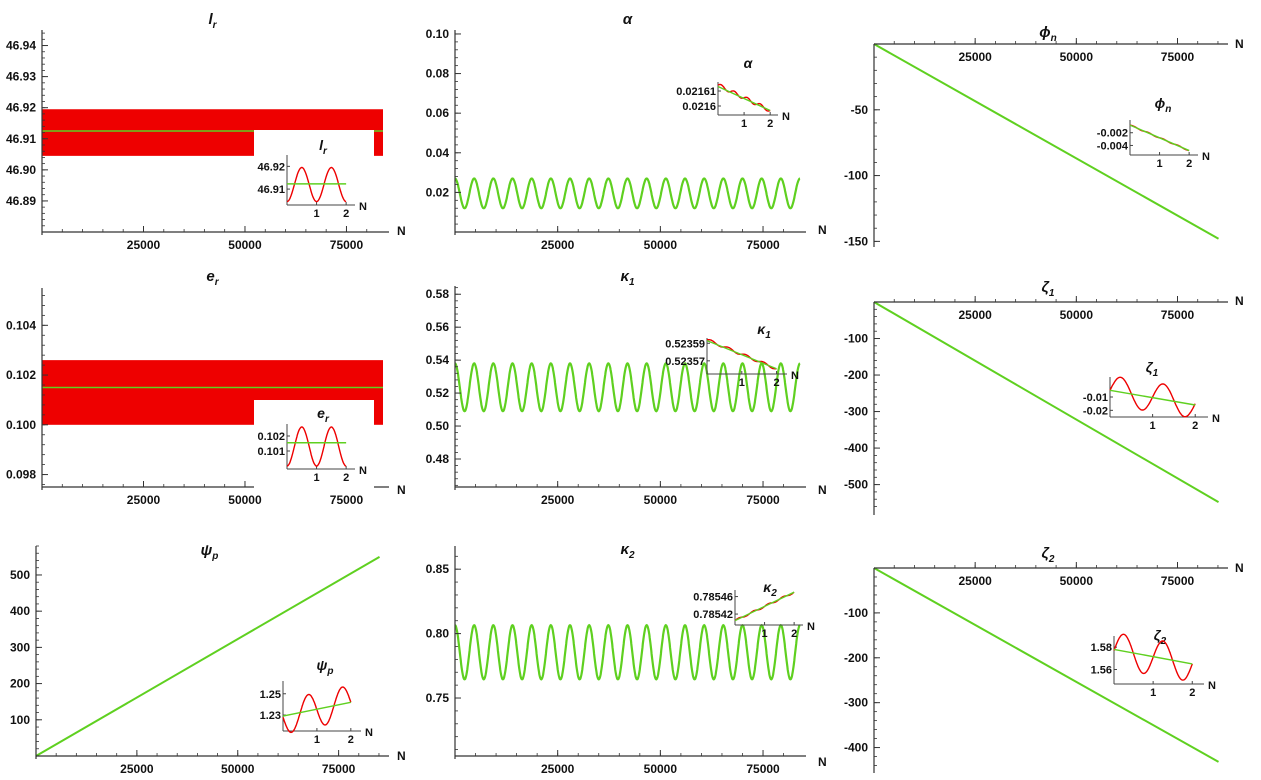 The width and height of the screenshot is (1261, 780). Describe the element at coordinates (238, 769) in the screenshot. I see `psip-xtick-label: 50000` at that location.